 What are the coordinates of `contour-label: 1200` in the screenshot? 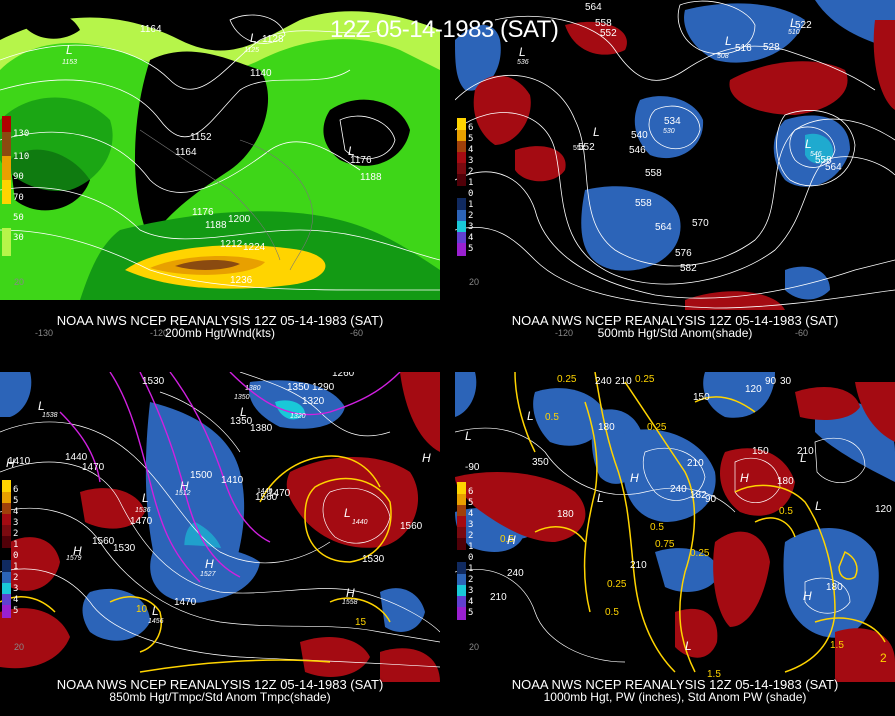 It's located at (239, 219).